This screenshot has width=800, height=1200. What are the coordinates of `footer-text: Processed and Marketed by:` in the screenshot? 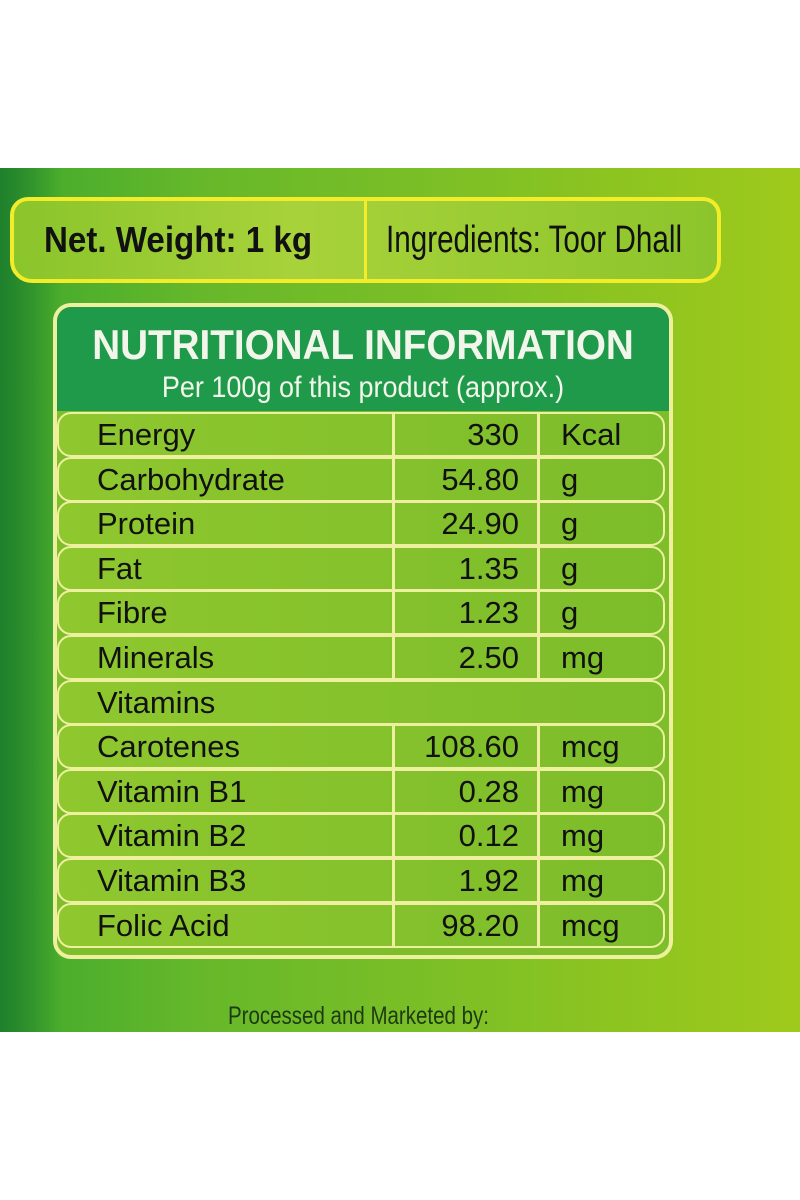 It's located at (358, 1016).